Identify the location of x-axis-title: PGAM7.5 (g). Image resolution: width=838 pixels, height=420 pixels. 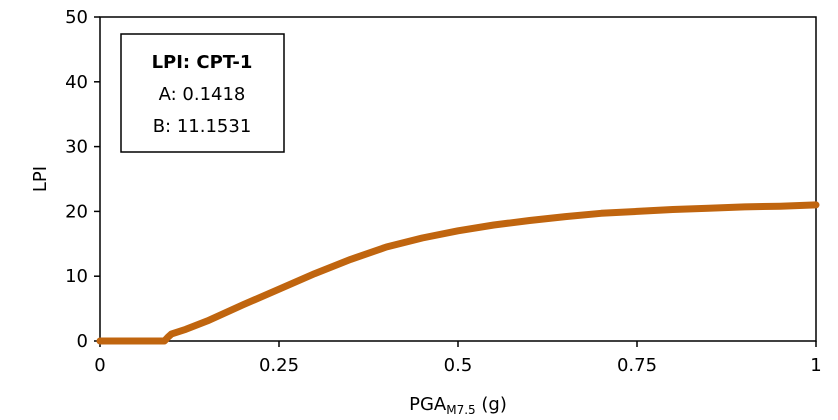
(458, 405).